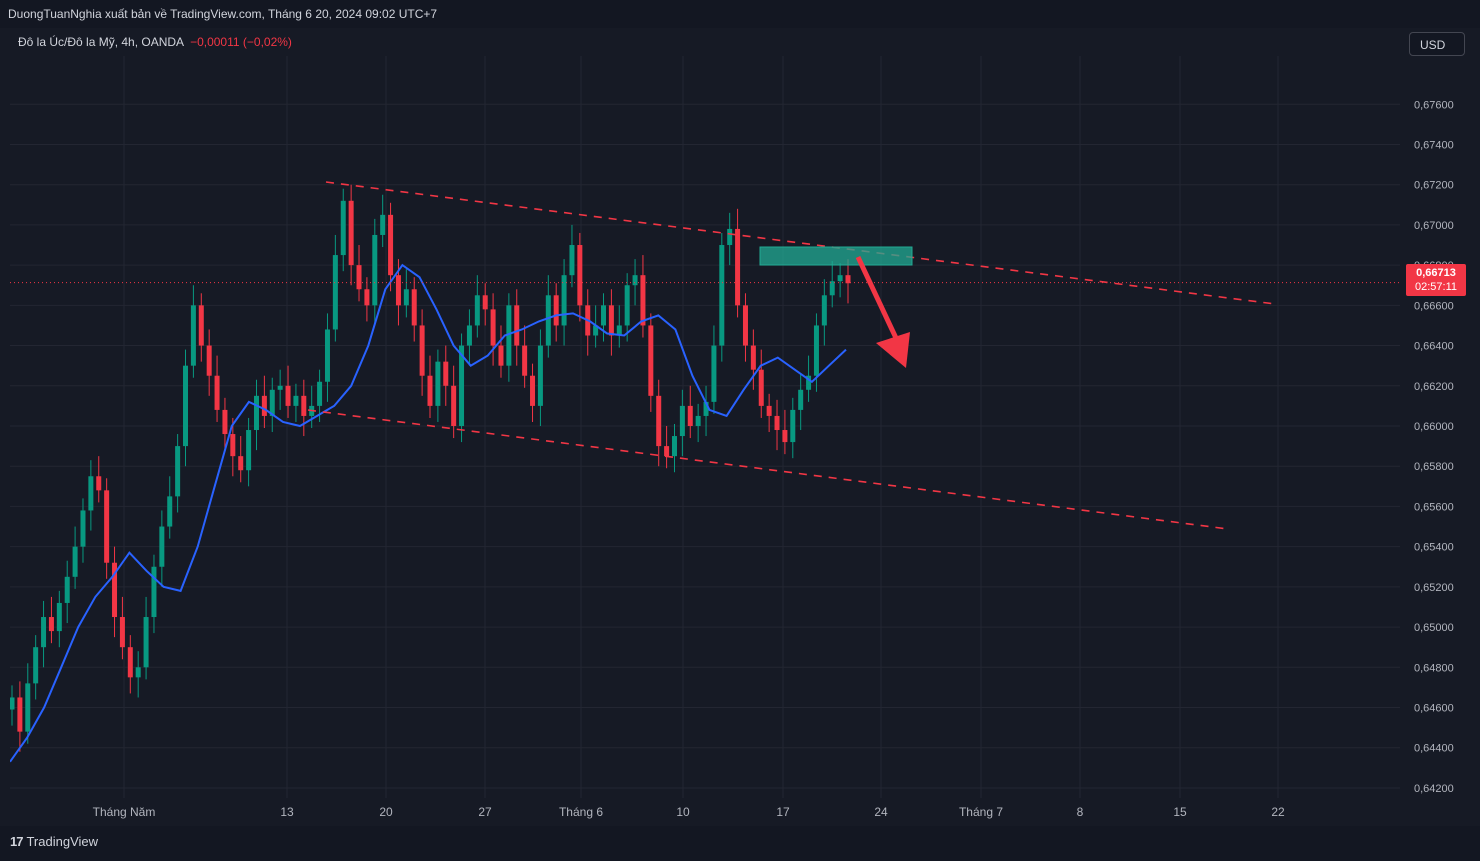 This screenshot has height=861, width=1480. Describe the element at coordinates (581, 812) in the screenshot. I see `x-tick-label: Tháng 6` at that location.